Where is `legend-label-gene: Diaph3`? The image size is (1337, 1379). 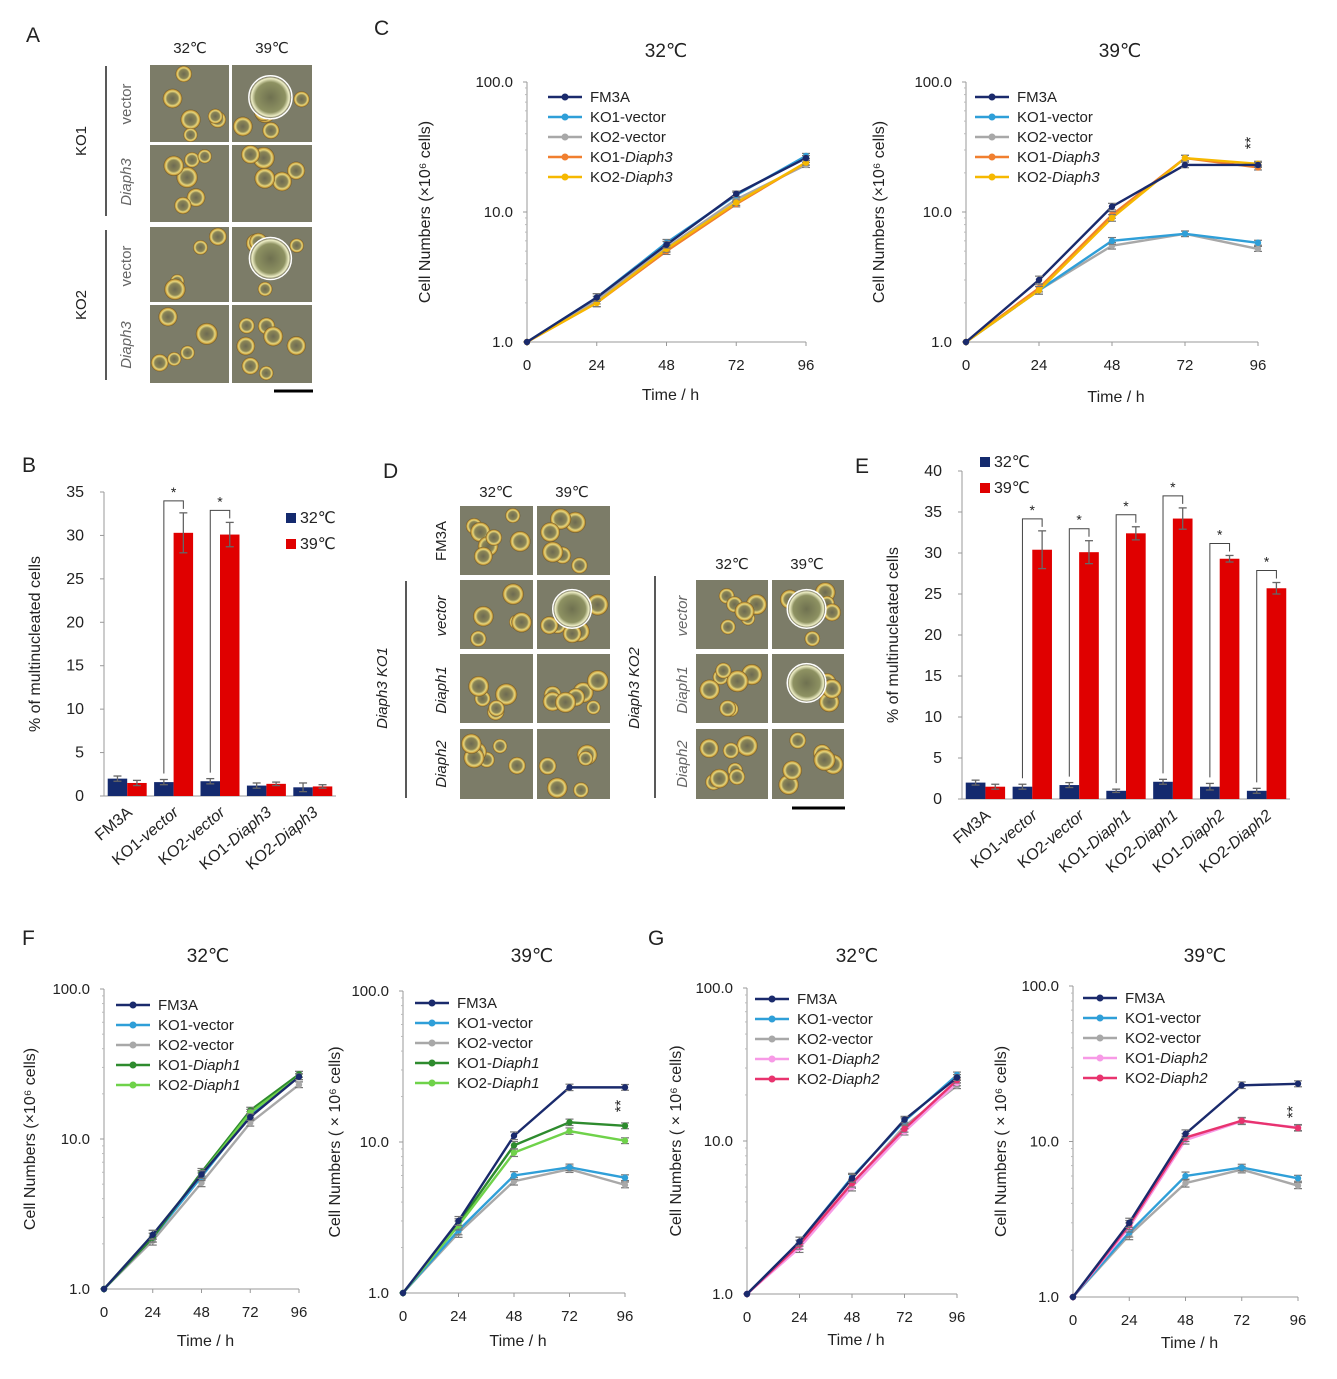
legend-label-gene: Diaph3 is located at coordinates (649, 157).